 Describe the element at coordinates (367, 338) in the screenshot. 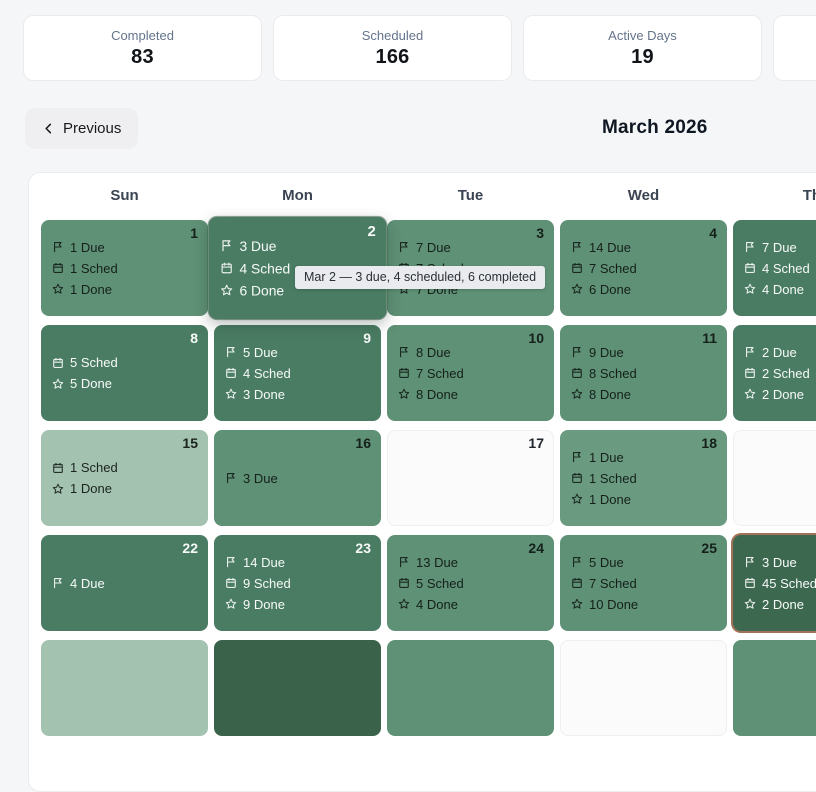

I see `day-number: 9` at that location.